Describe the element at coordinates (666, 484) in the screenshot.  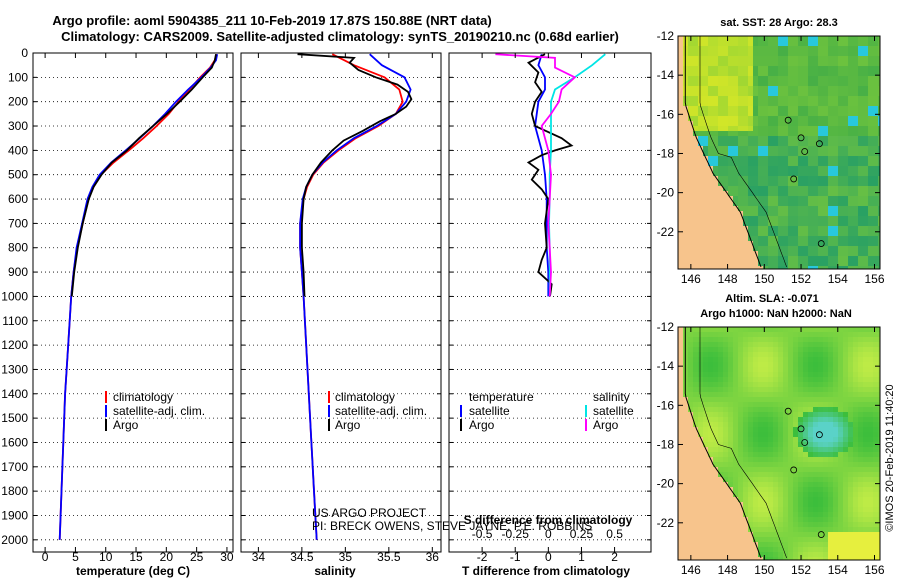
I see `lat-tick-label: -20` at that location.